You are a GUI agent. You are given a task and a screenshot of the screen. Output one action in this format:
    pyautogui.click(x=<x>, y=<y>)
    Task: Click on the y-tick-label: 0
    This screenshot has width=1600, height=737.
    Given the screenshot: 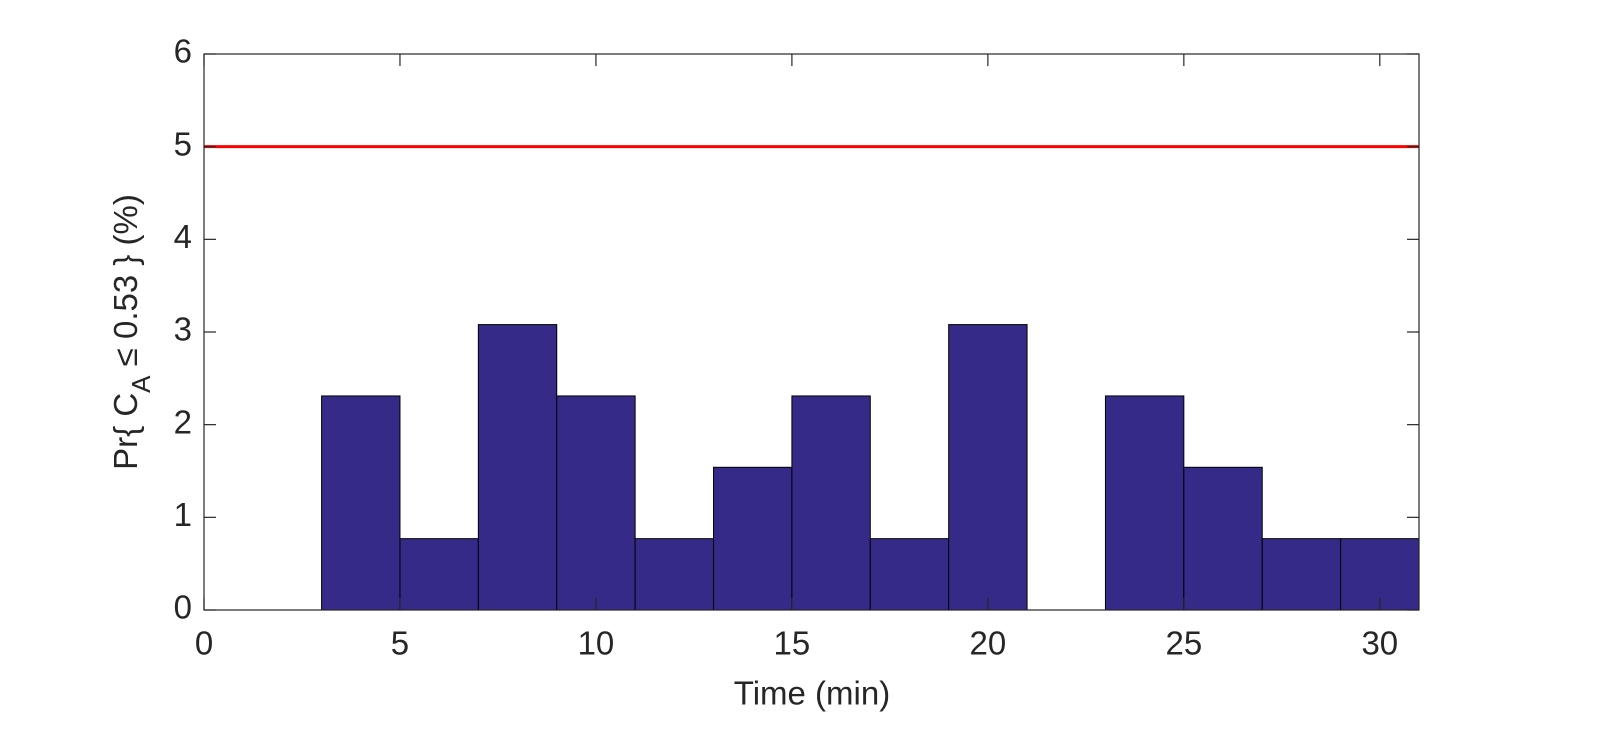 What is the action you would take?
    pyautogui.click(x=183, y=607)
    